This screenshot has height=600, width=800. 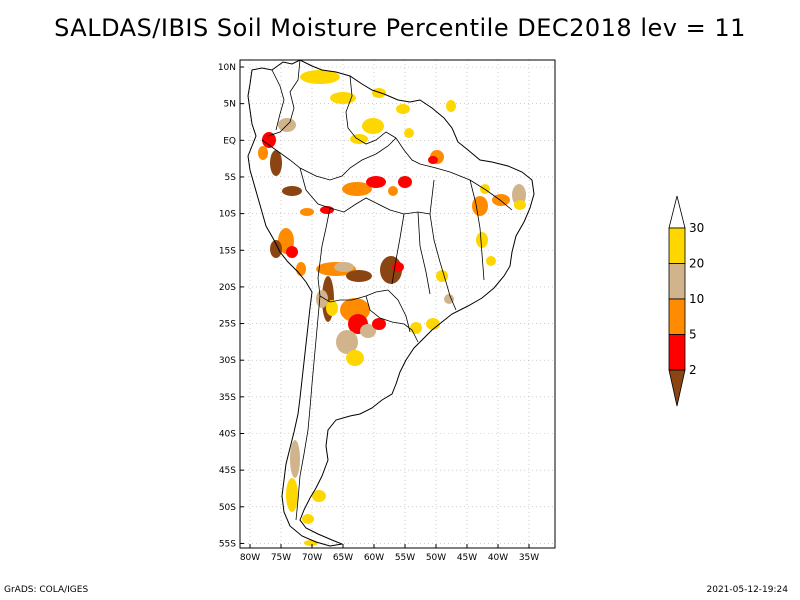 What do you see at coordinates (230, 105) in the screenshot?
I see `lat-tick-label: 5N` at bounding box center [230, 105].